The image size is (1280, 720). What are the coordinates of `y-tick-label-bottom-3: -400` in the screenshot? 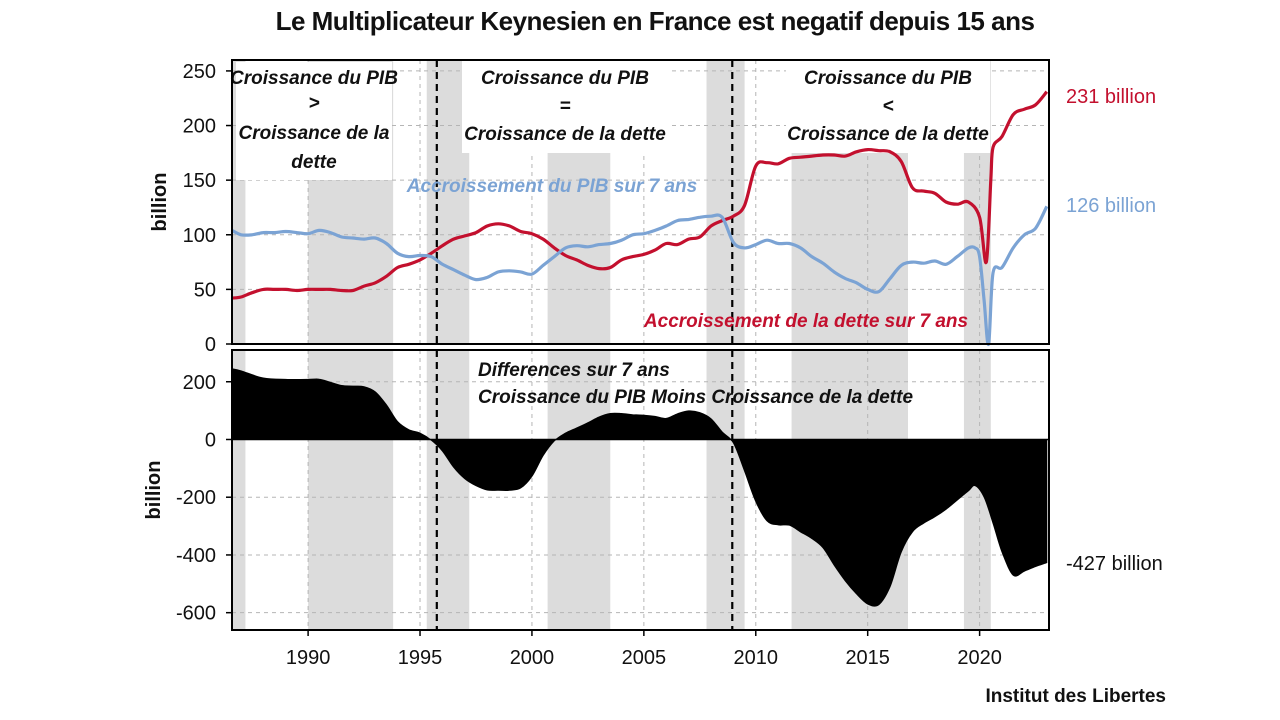 It's located at (196, 556).